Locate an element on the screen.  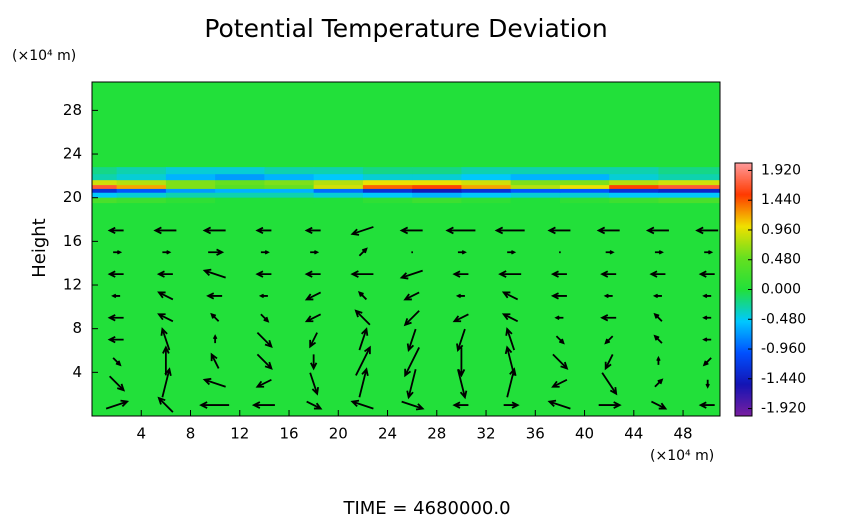
colorbar-tick-label: 1.440 is located at coordinates (781, 200).